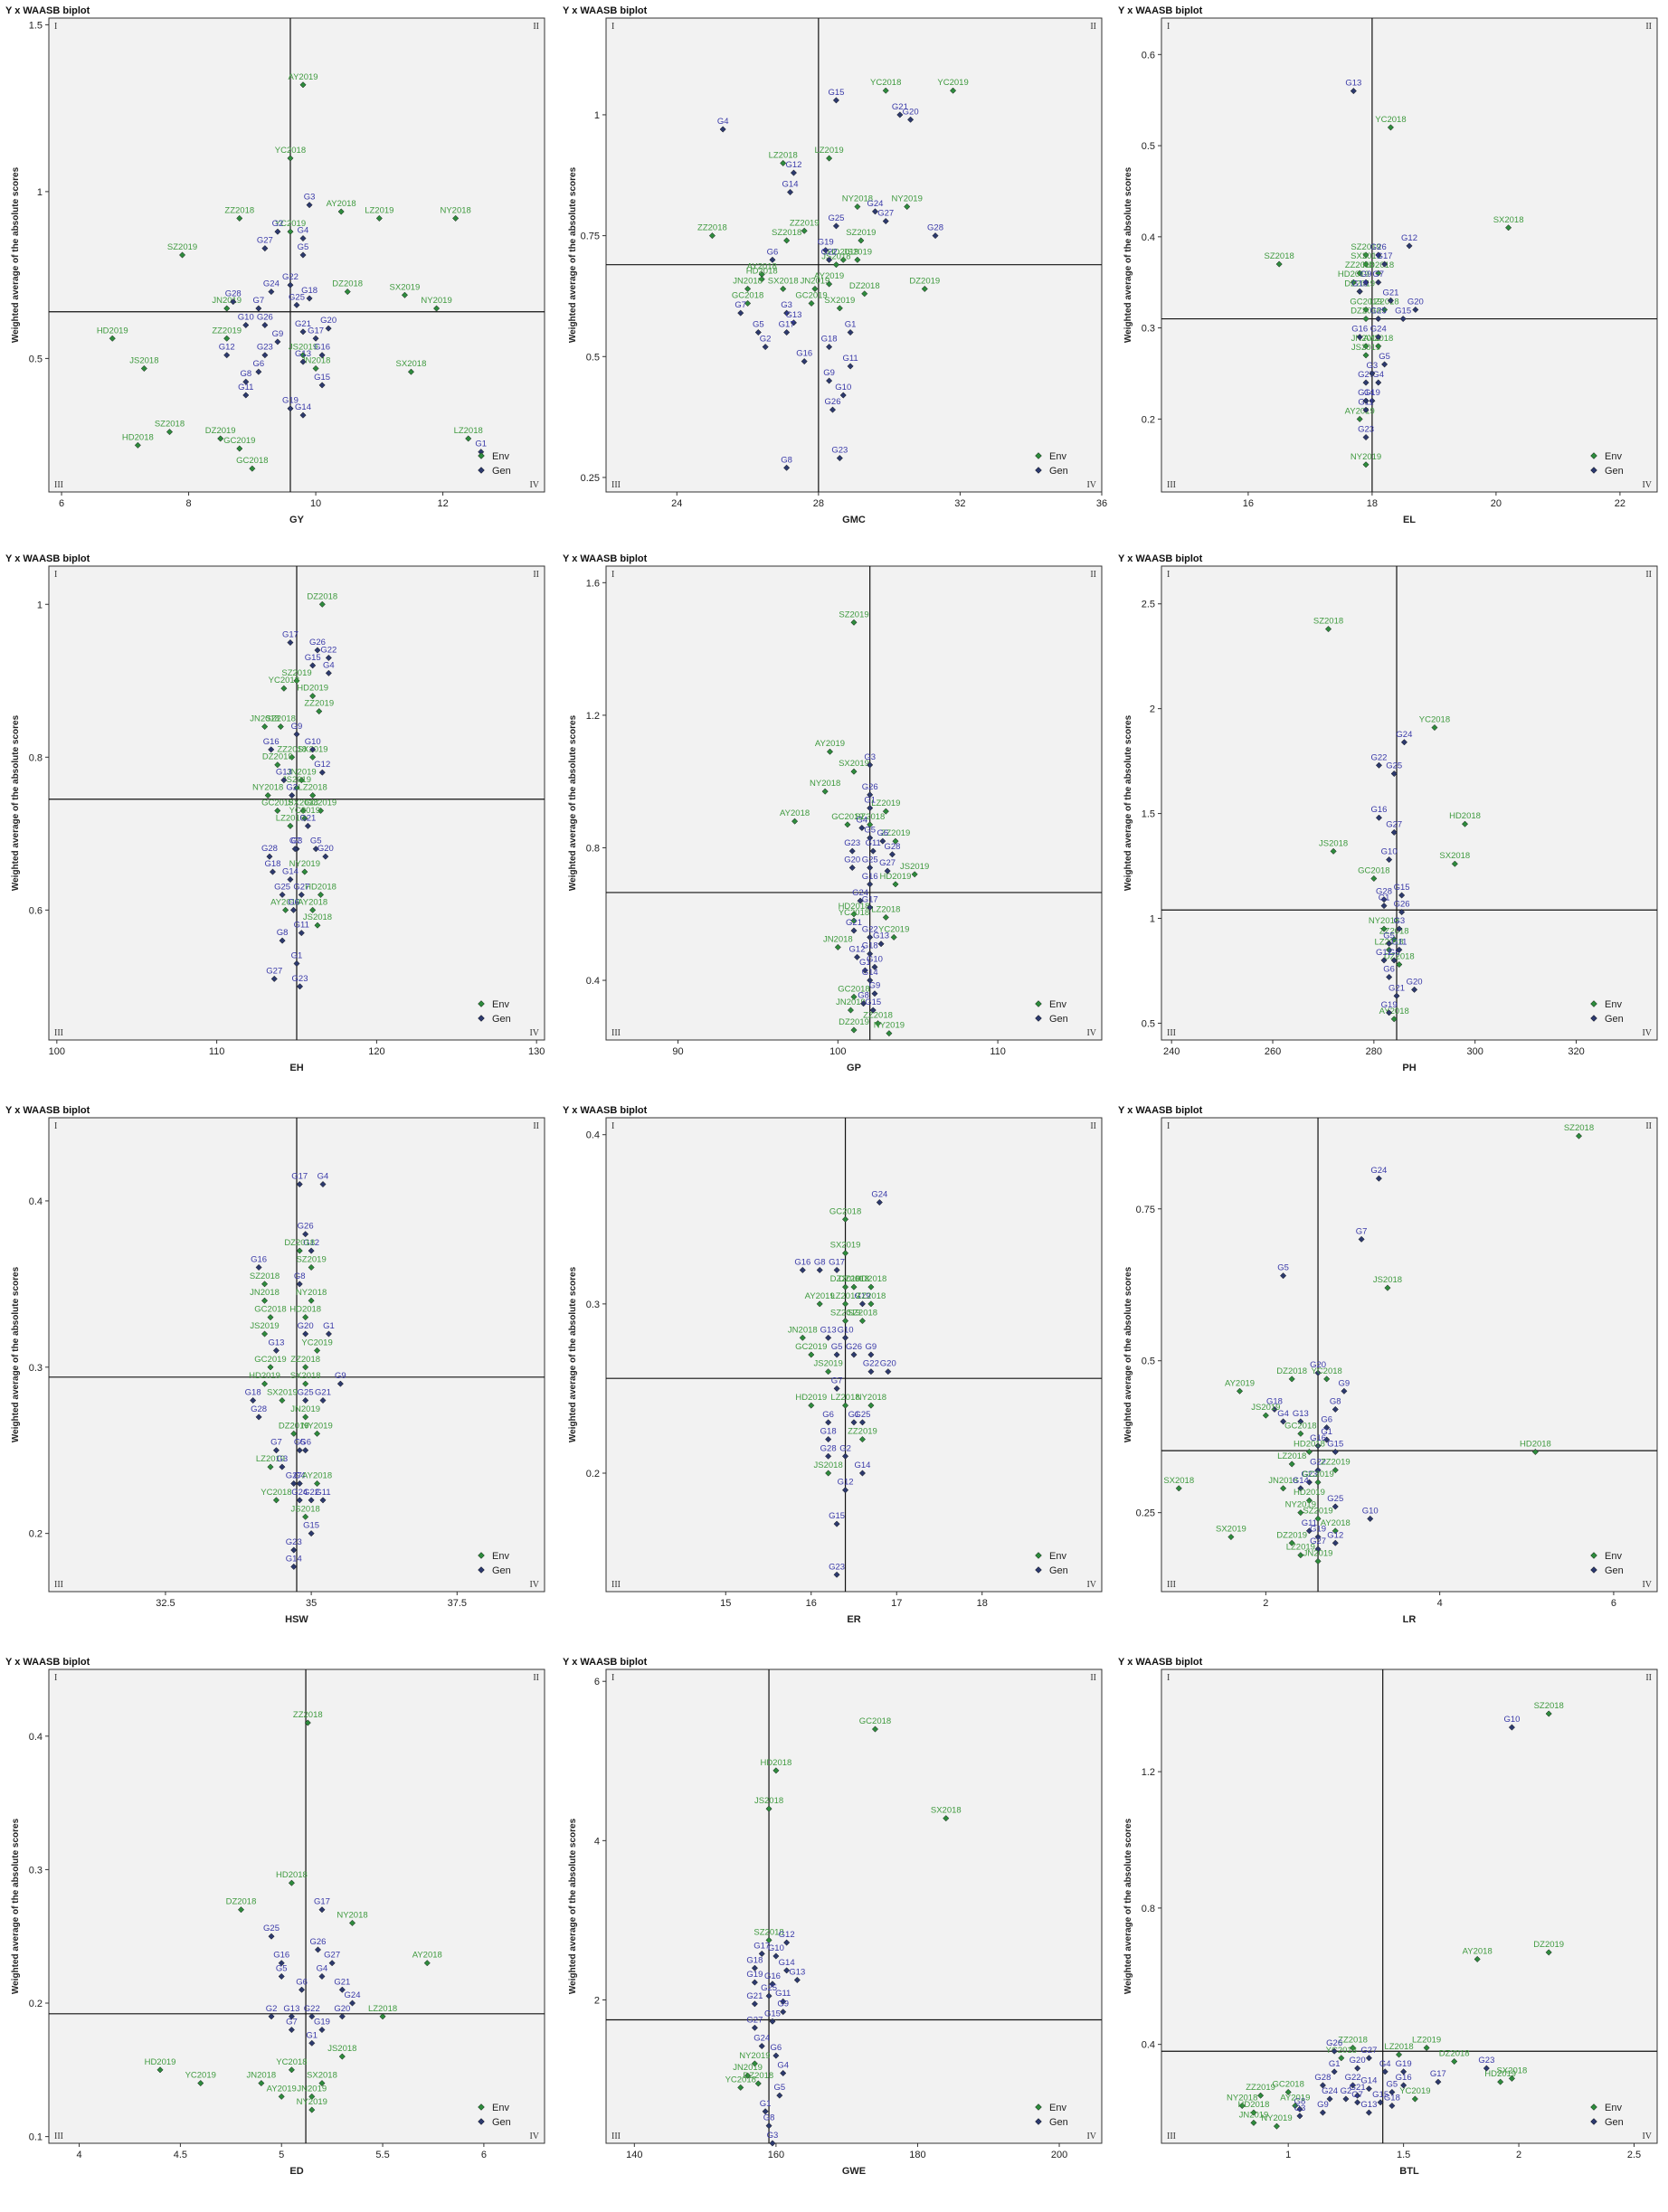  Describe the element at coordinates (1328, 622) in the screenshot. I see `env-point-label: SZ2018` at that location.